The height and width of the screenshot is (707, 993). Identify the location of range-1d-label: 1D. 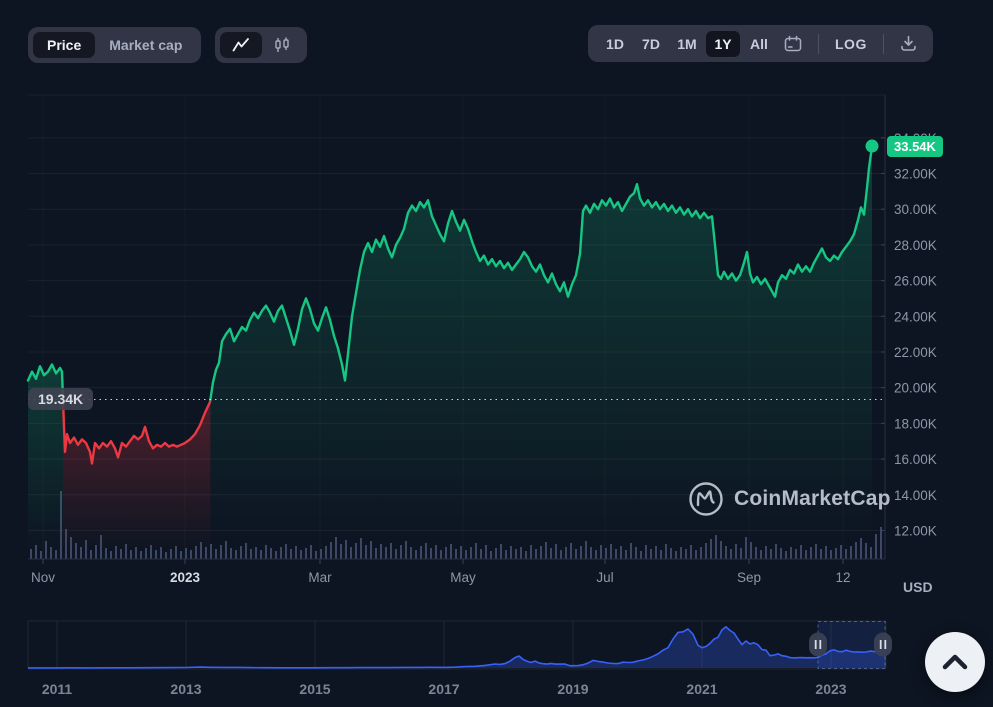
(615, 43).